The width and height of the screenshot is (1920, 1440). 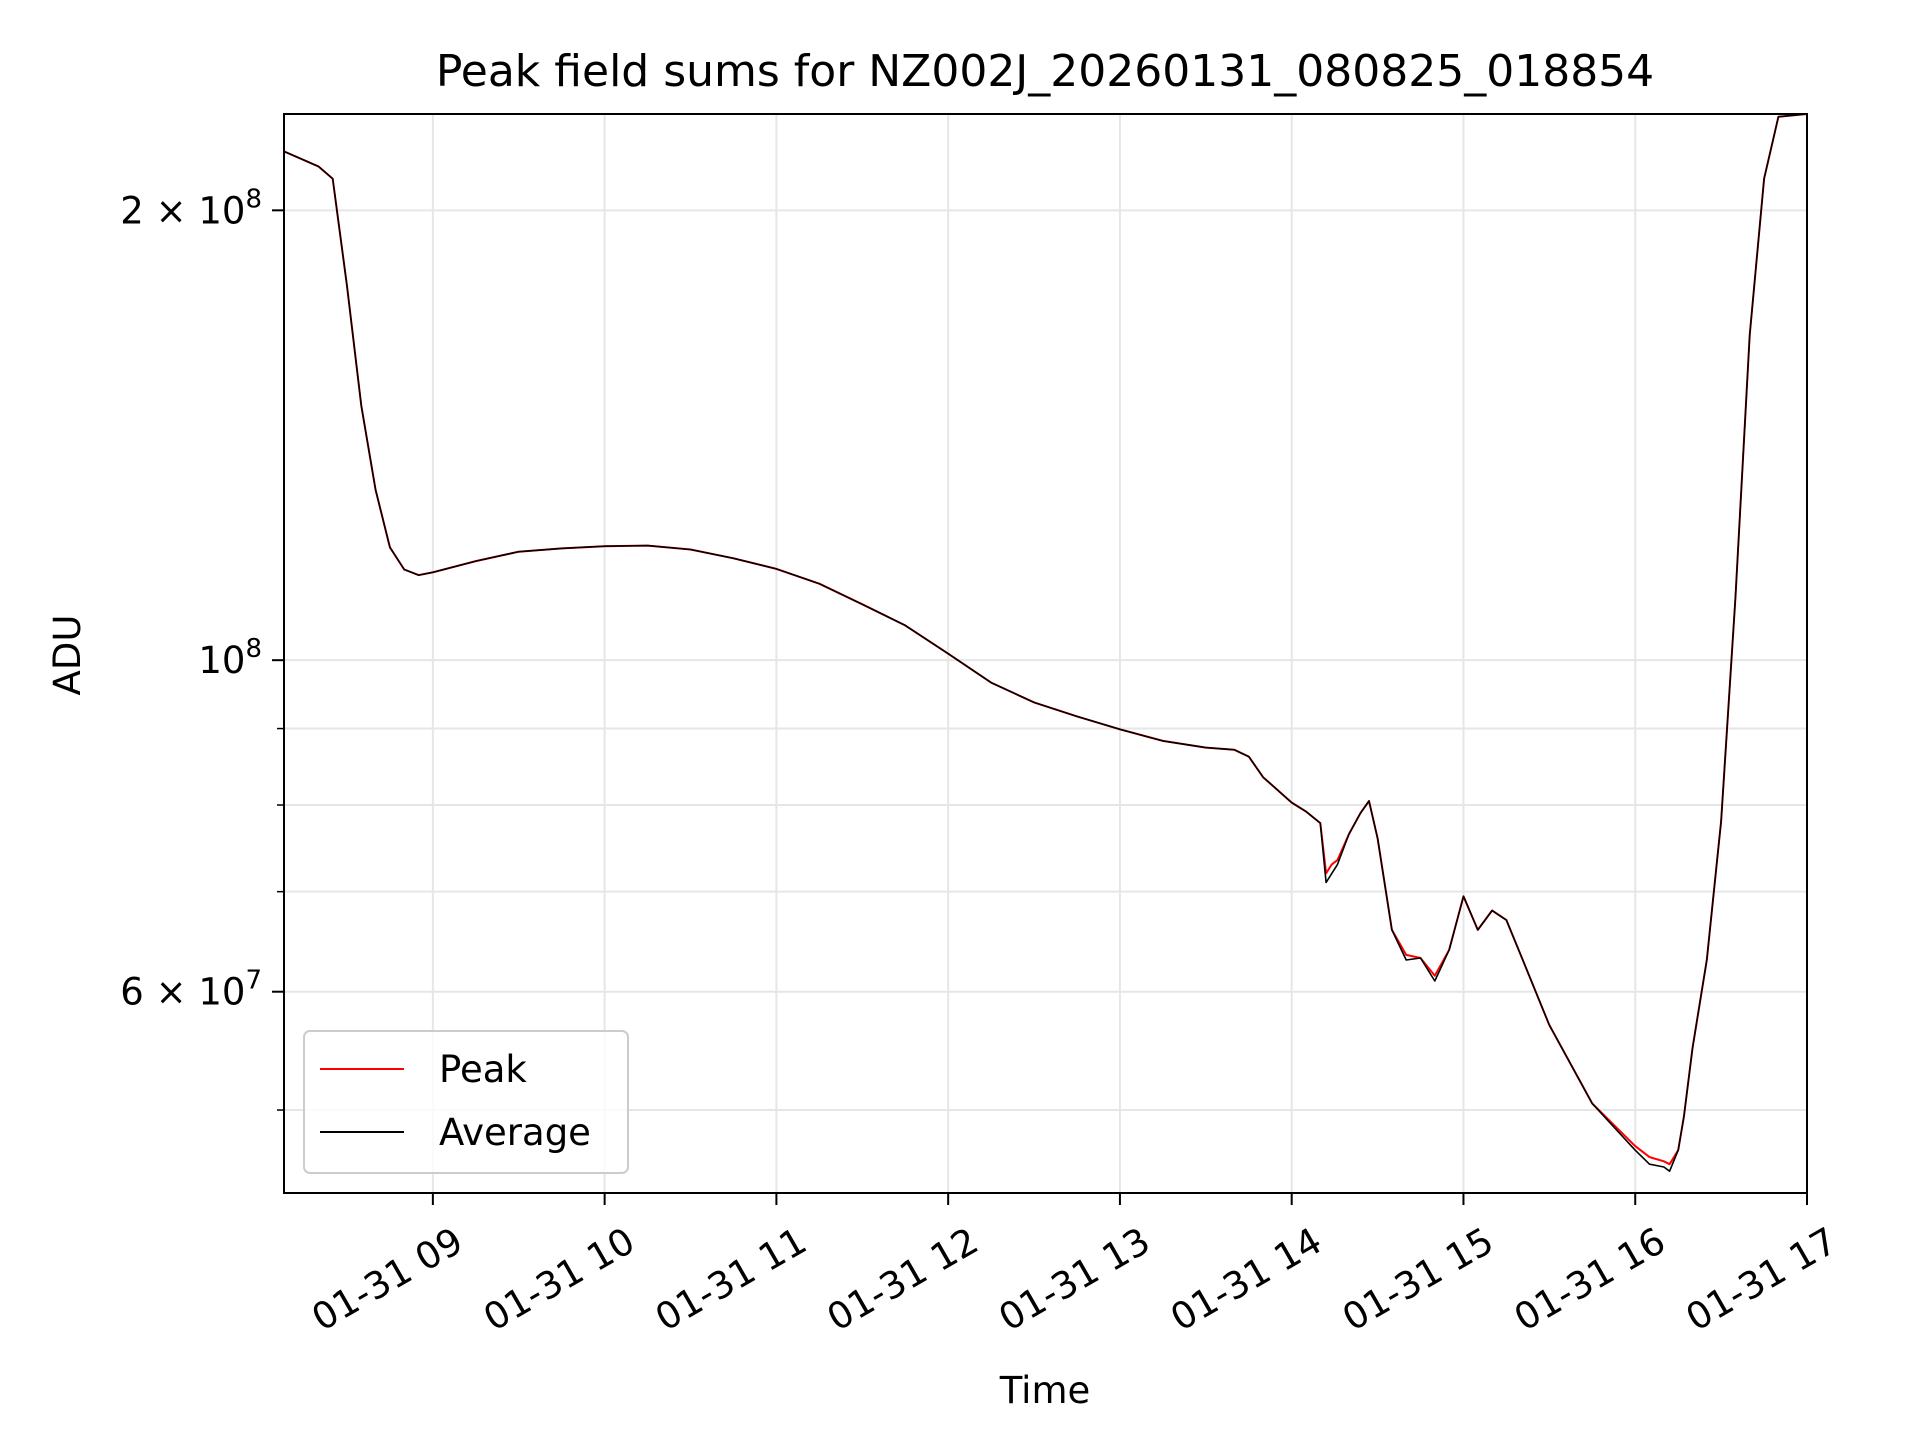 I want to click on y-tick-exponent: 7, so click(x=253, y=981).